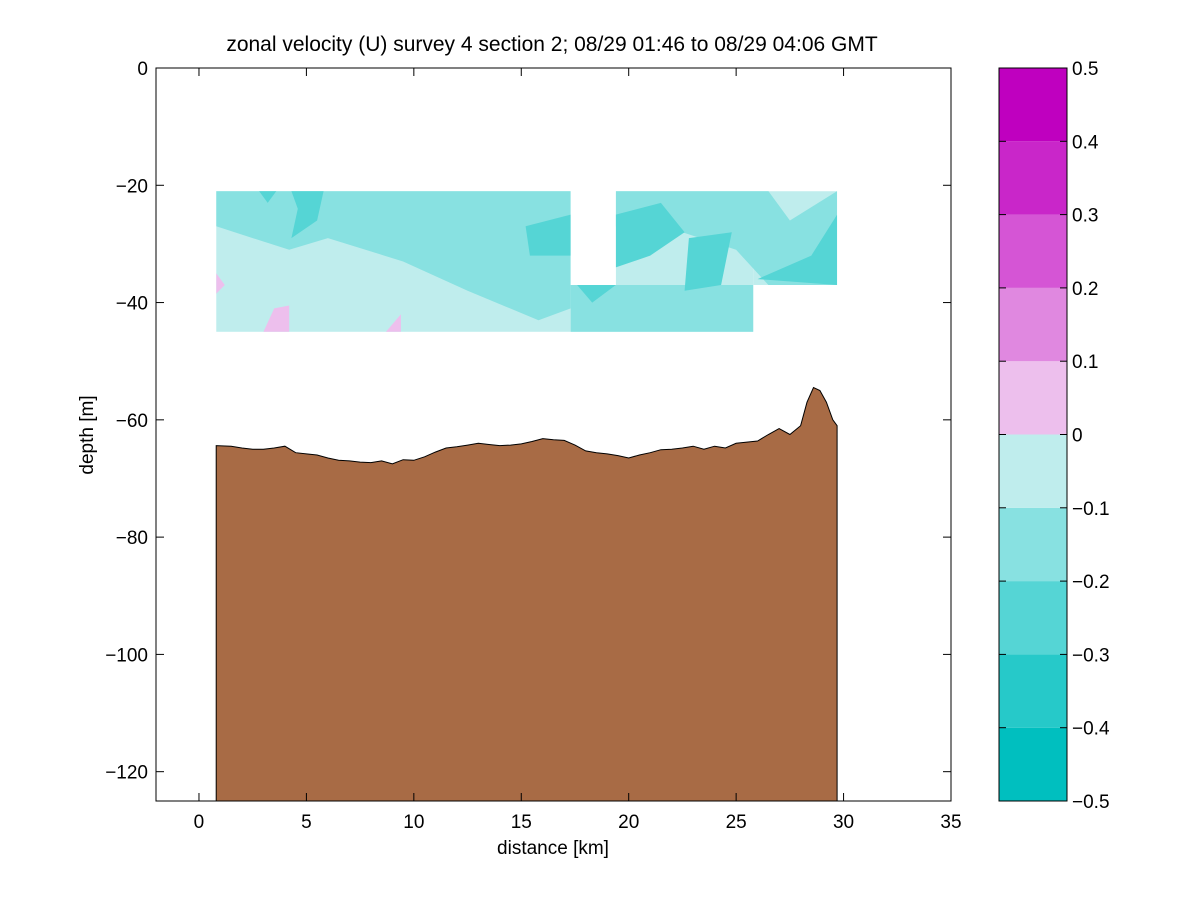 The height and width of the screenshot is (901, 1201). What do you see at coordinates (1085, 362) in the screenshot?
I see `colorbar-tick-label: 0.1` at bounding box center [1085, 362].